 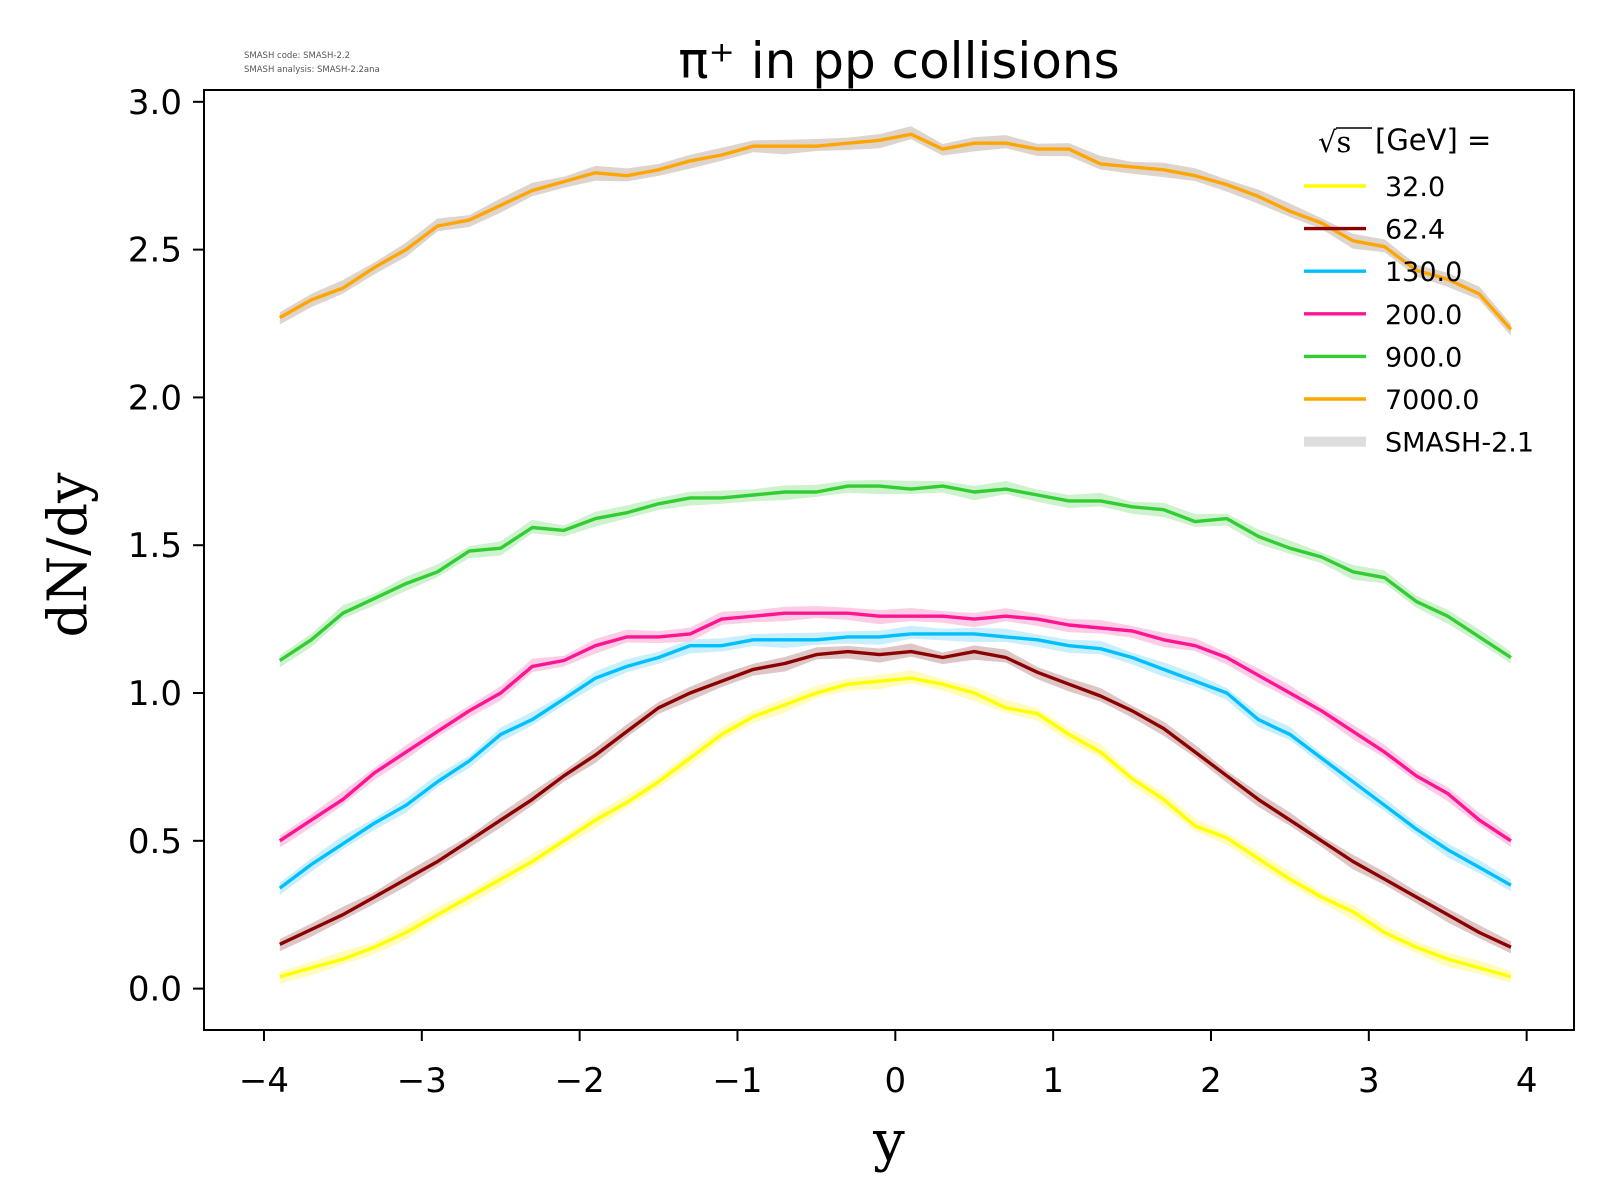 What do you see at coordinates (155, 251) in the screenshot?
I see `y-tick-label: 2.5` at bounding box center [155, 251].